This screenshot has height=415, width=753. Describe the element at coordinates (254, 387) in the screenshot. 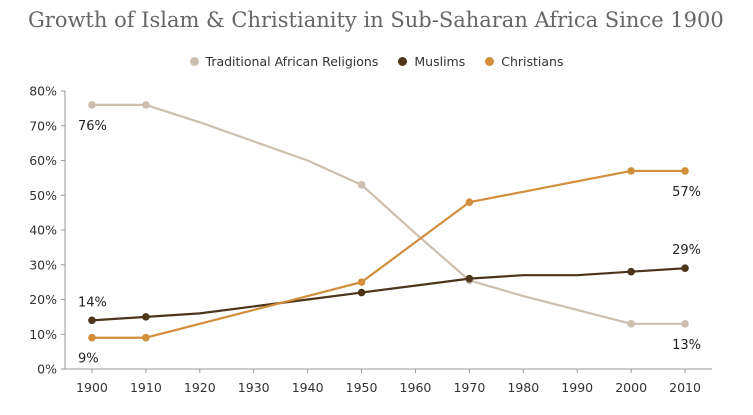

I see `x-tick-label: 1930` at that location.